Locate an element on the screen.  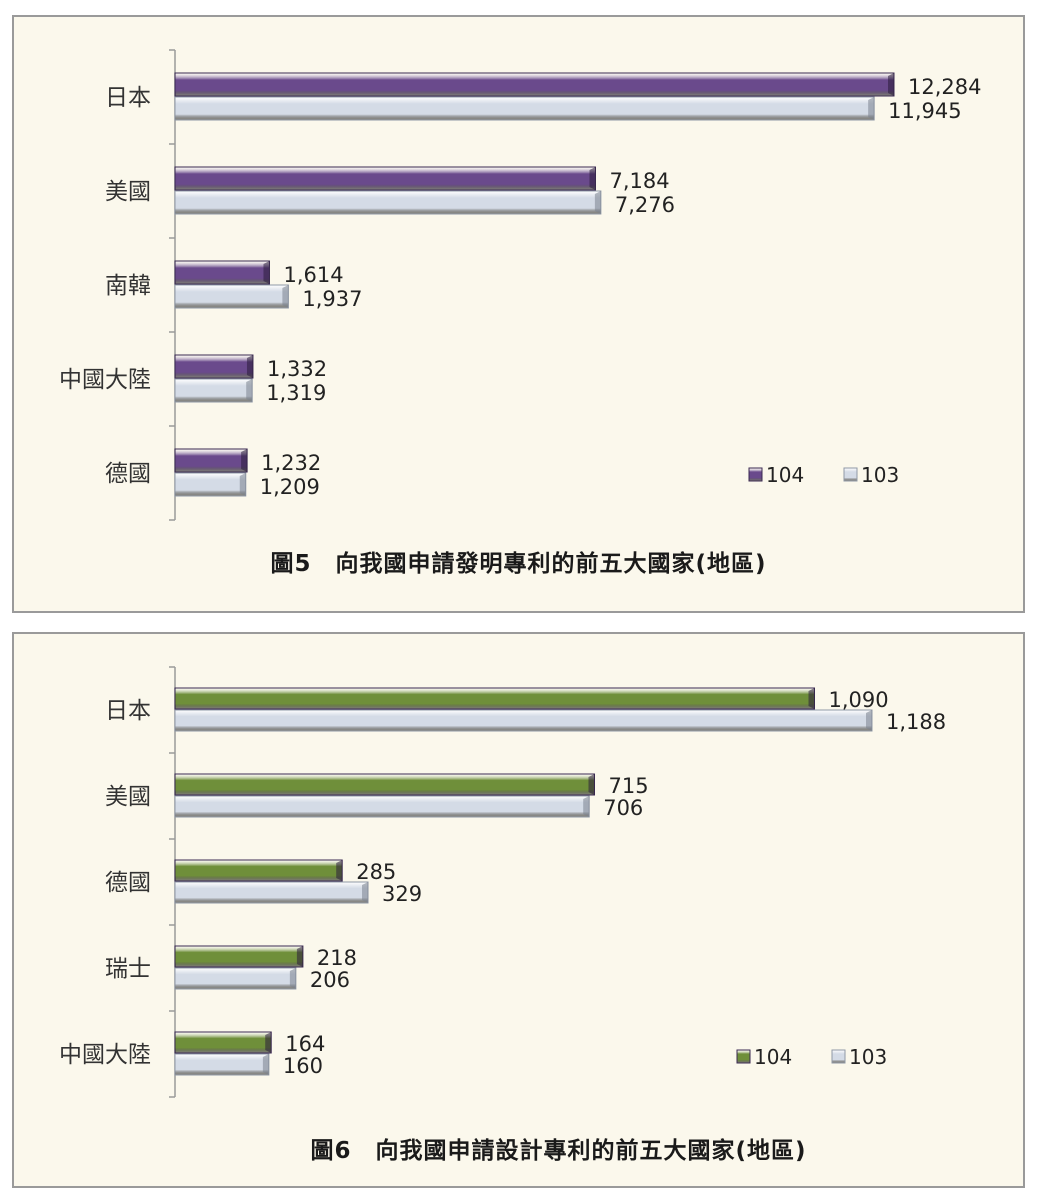
category-label: 瑞士 is located at coordinates (128, 969).